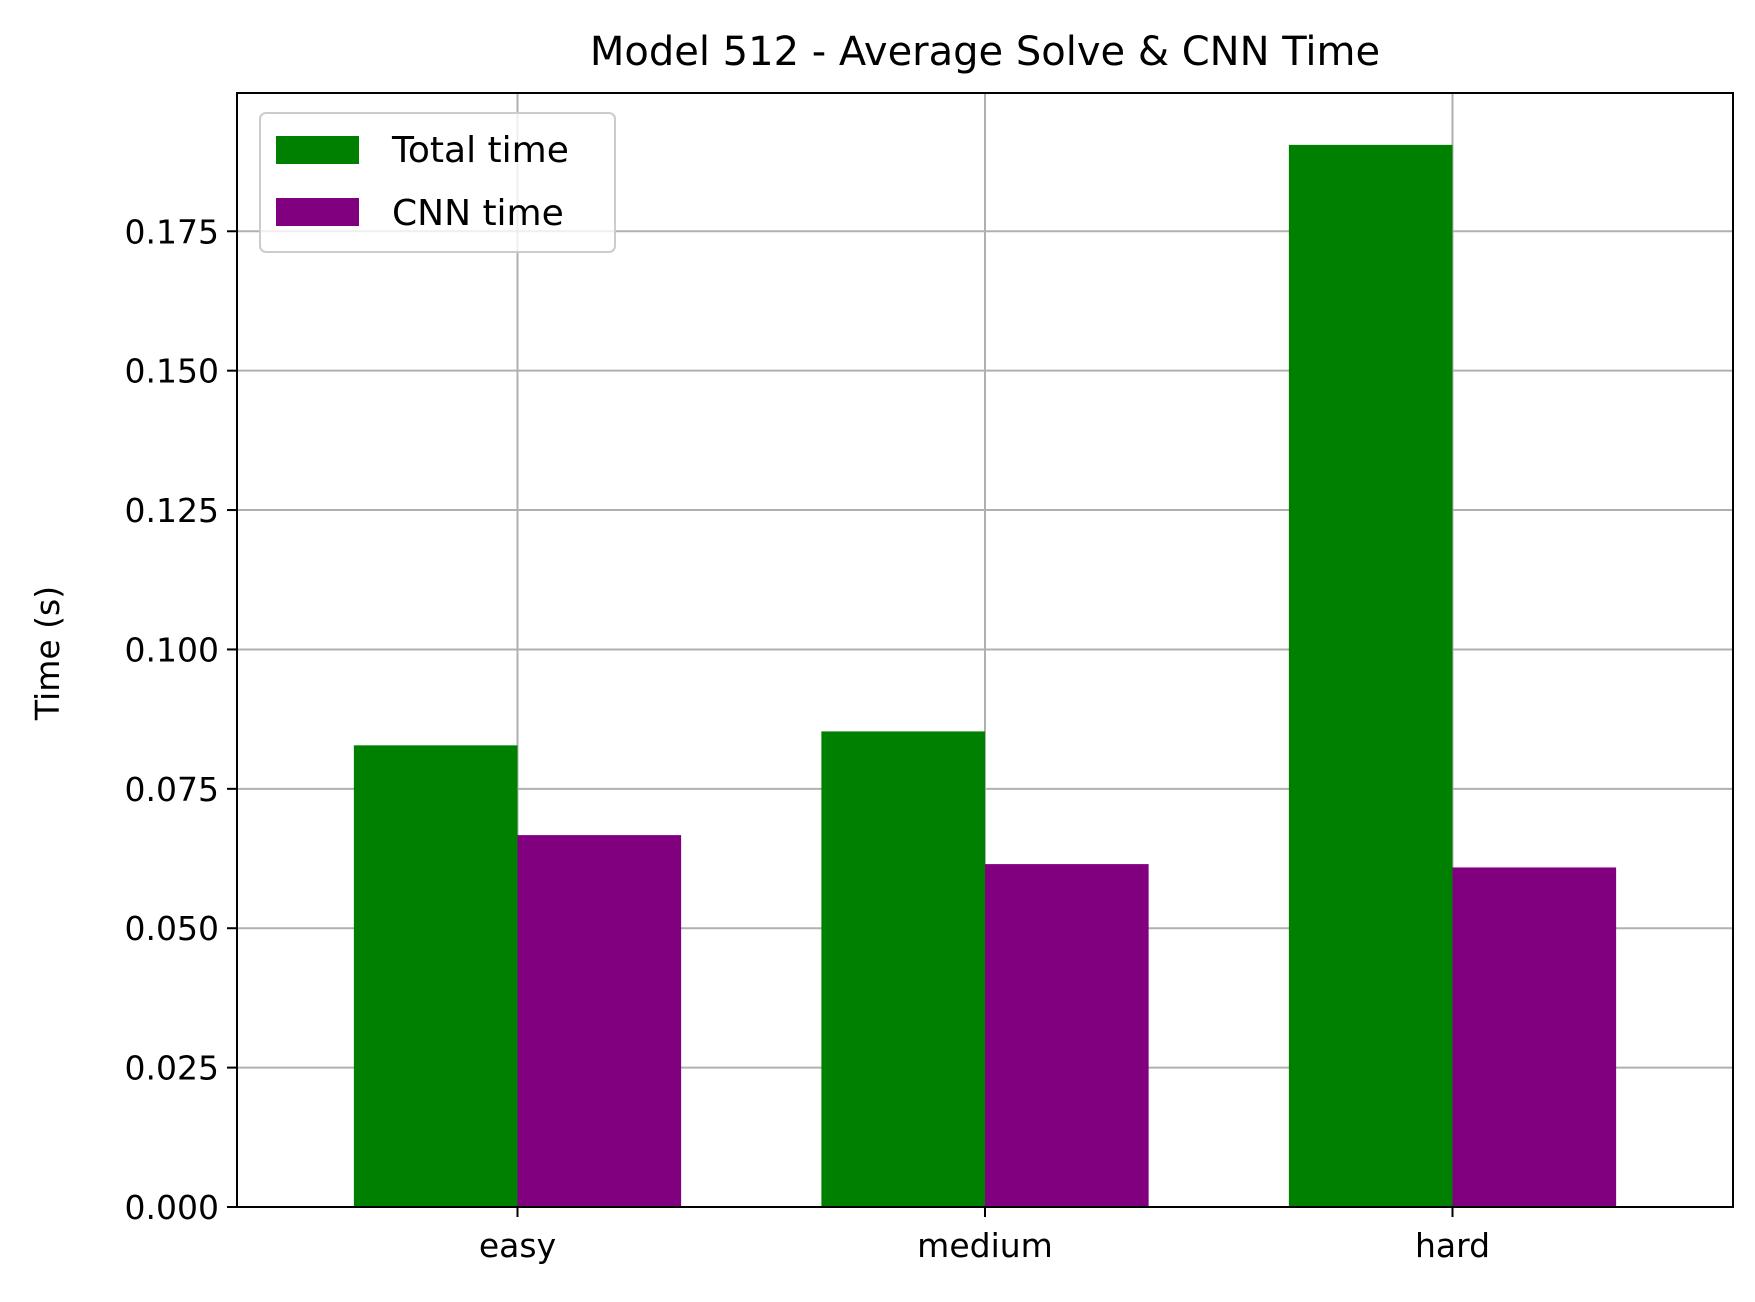 This screenshot has height=1302, width=1755. I want to click on bar-total-time-medium, so click(903, 969).